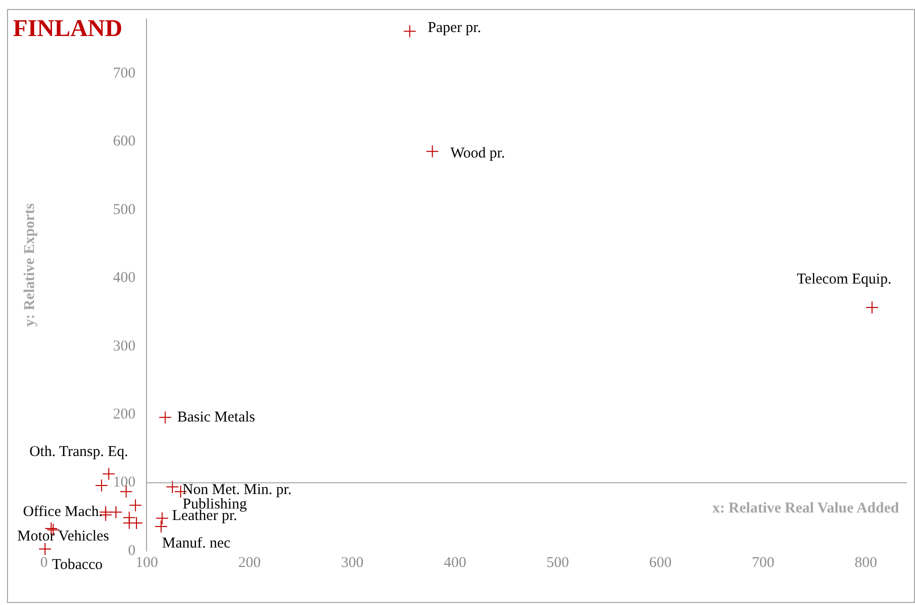 The image size is (915, 605). Describe the element at coordinates (129, 346) in the screenshot. I see `y-tick-label: 300` at that location.